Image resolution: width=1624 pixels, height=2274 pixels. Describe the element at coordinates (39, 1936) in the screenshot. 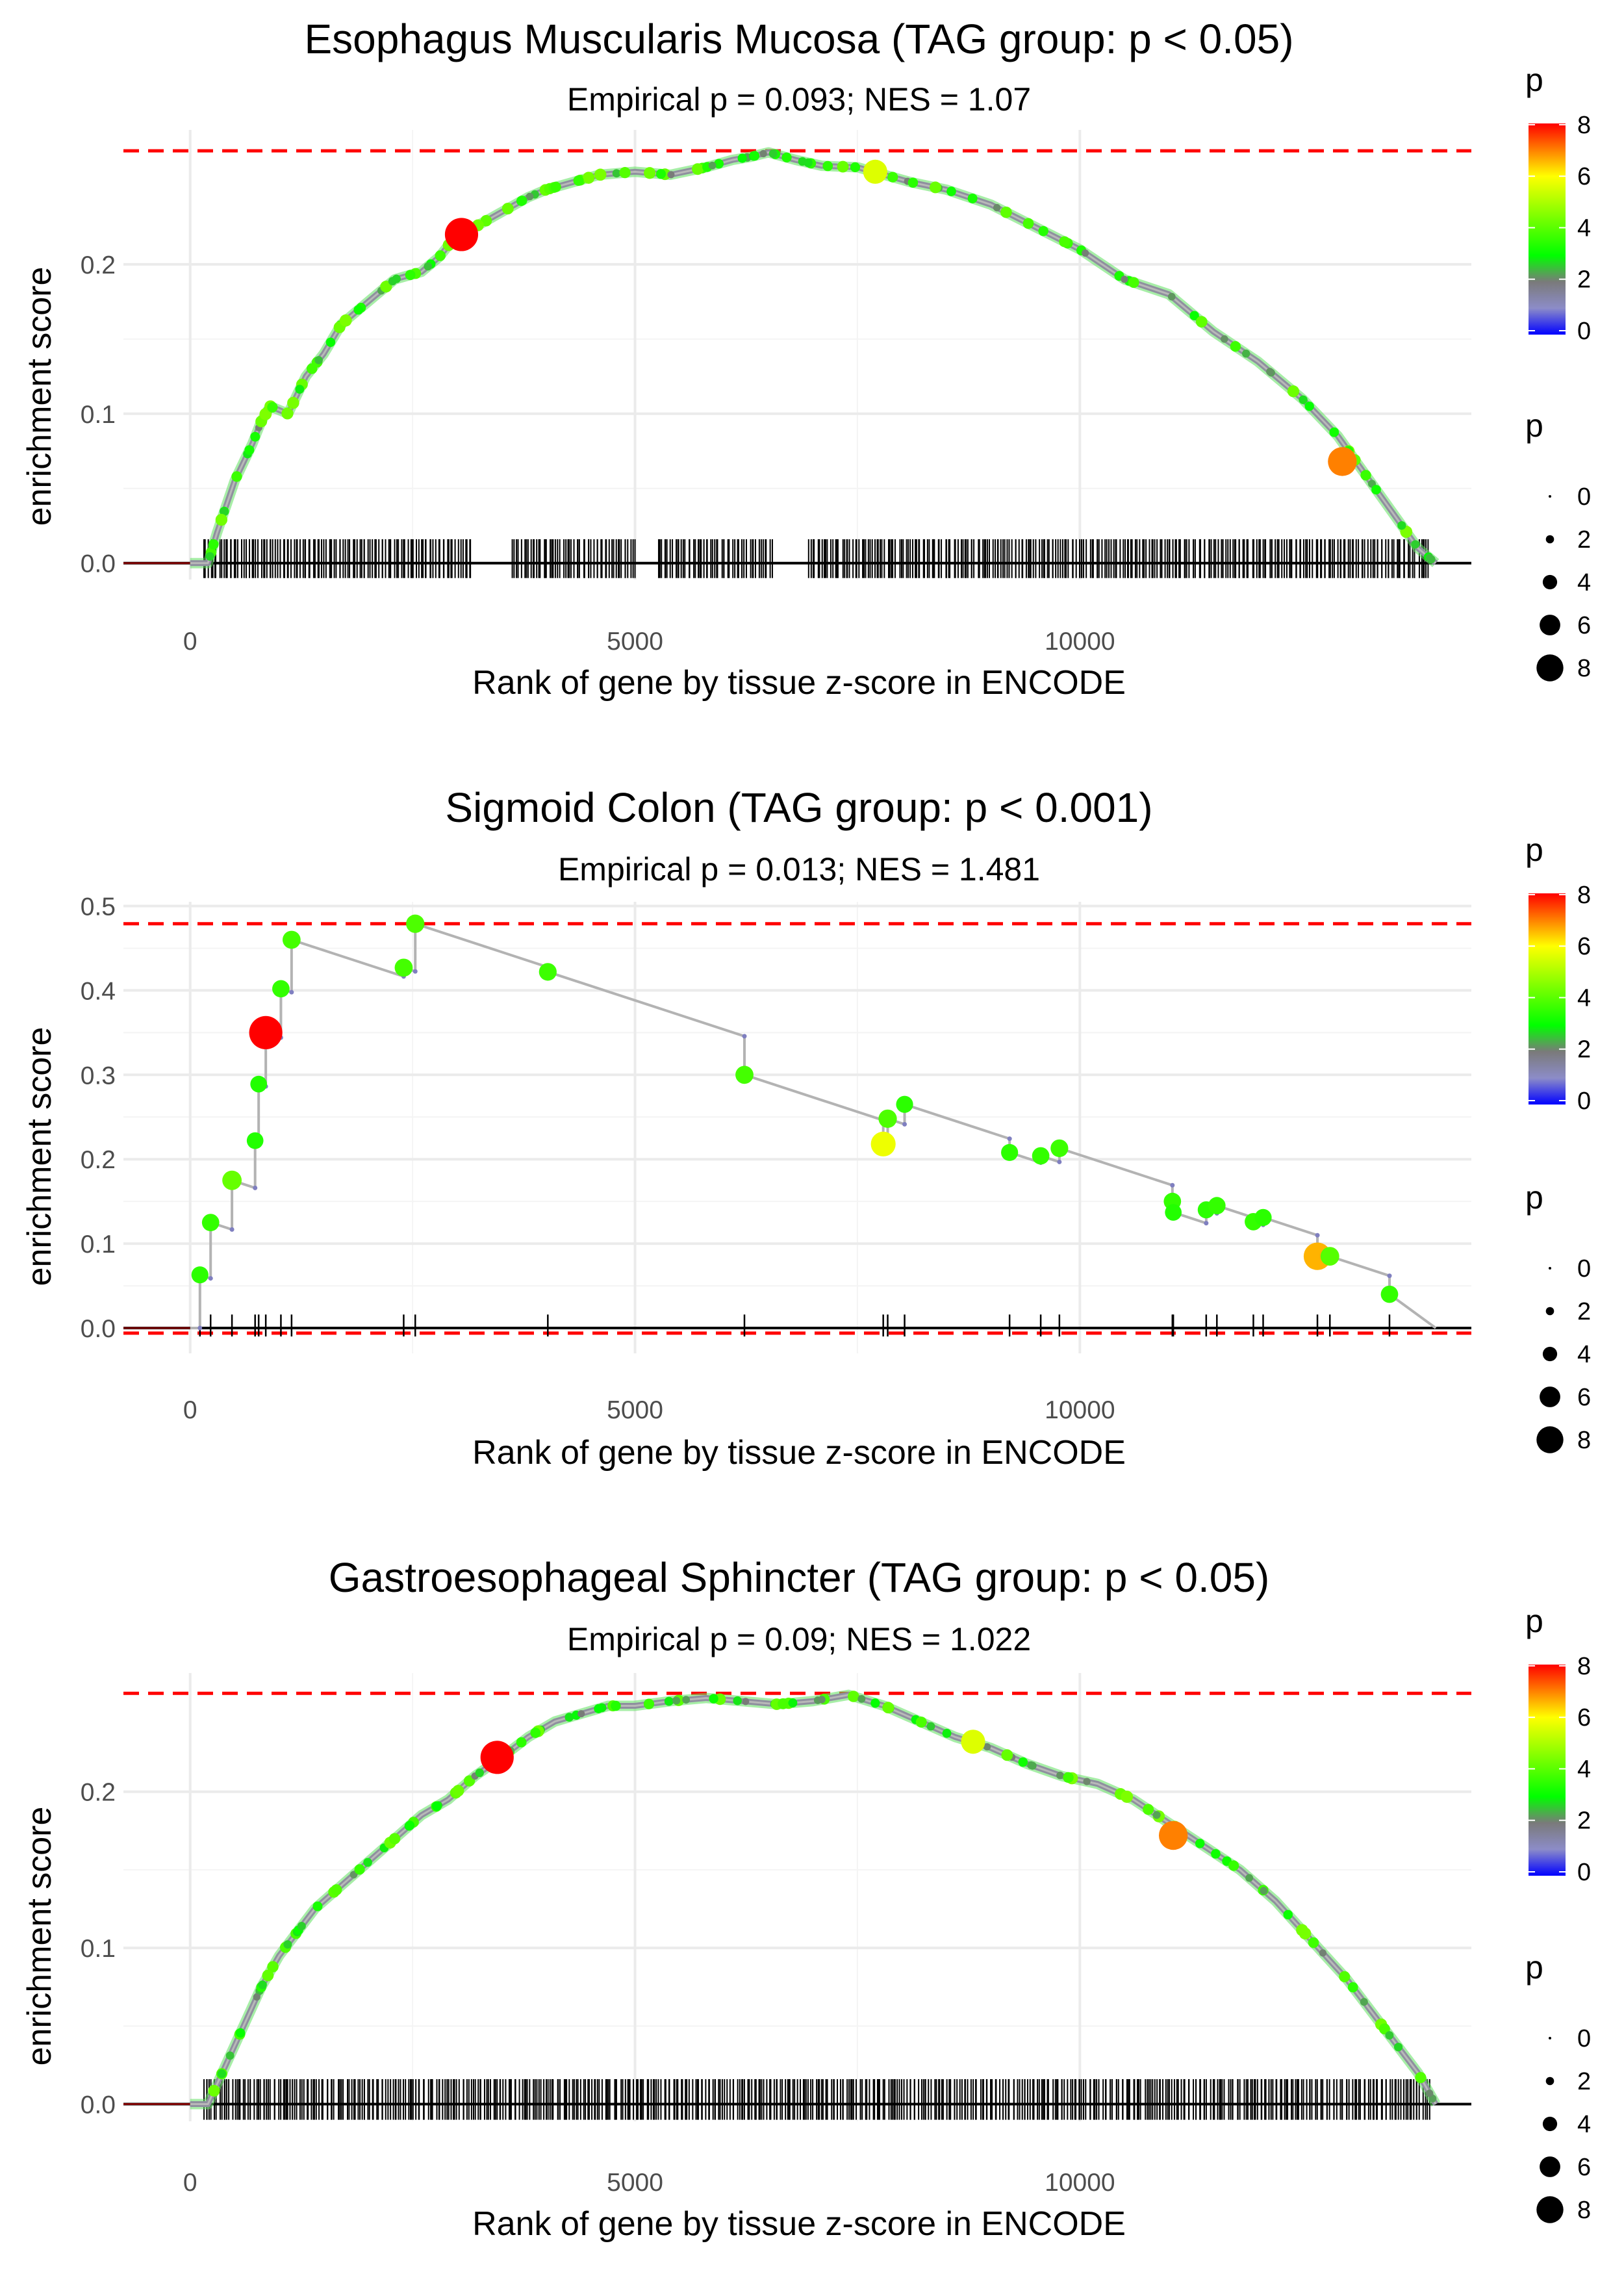

I see `y-axis-label: enrichment score` at that location.